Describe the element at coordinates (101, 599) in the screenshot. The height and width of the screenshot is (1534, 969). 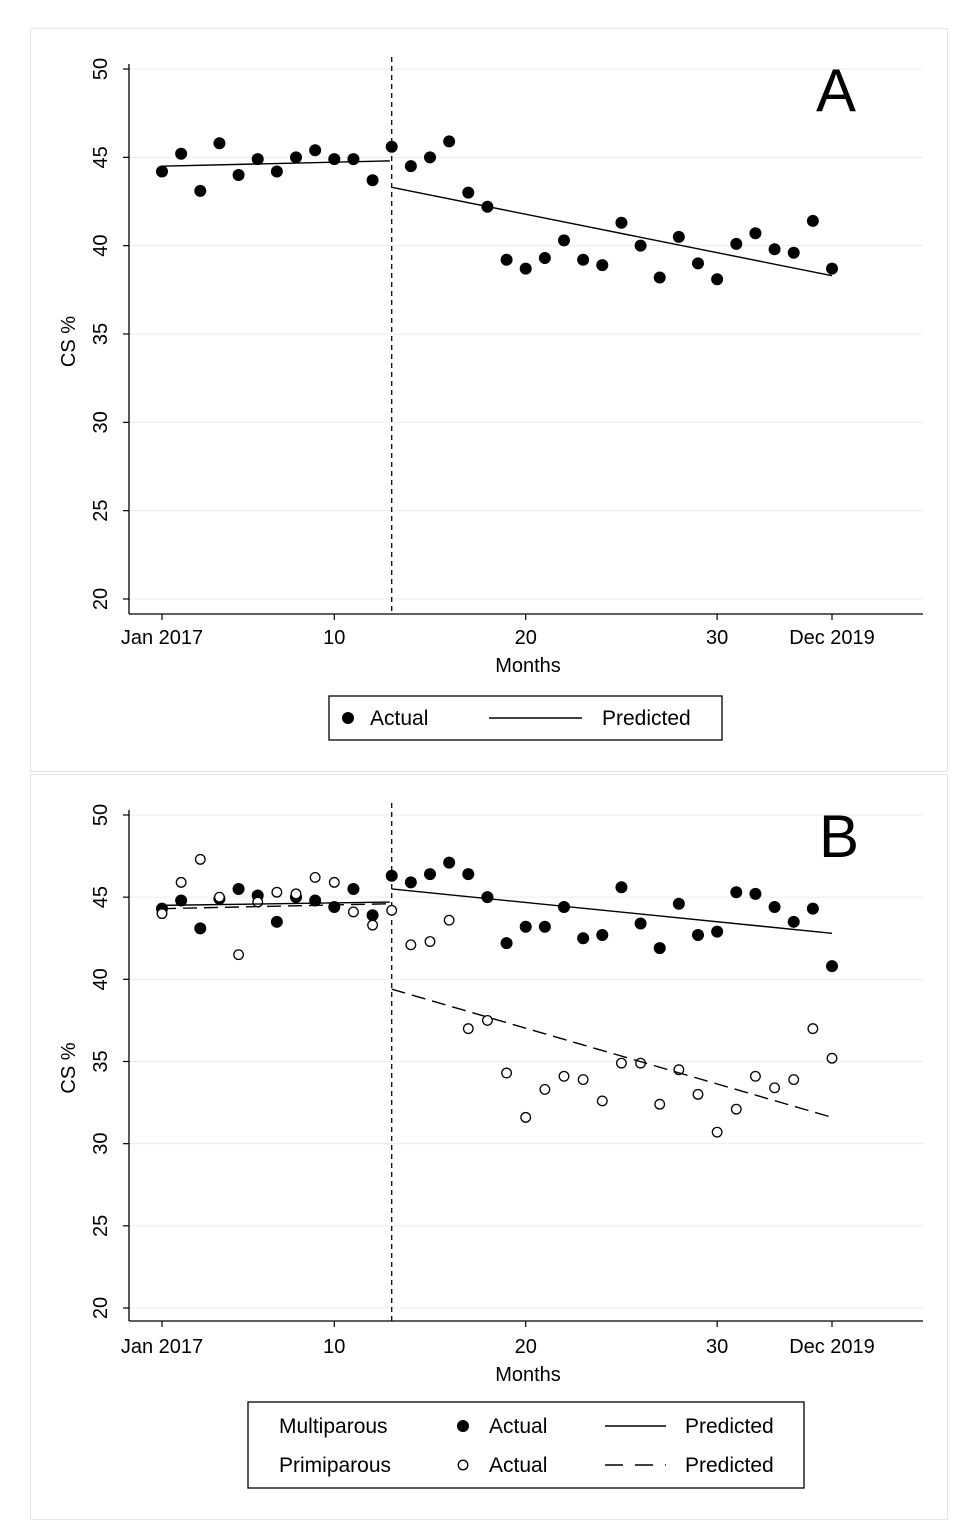
I see `y-tick-label-20: 20` at that location.